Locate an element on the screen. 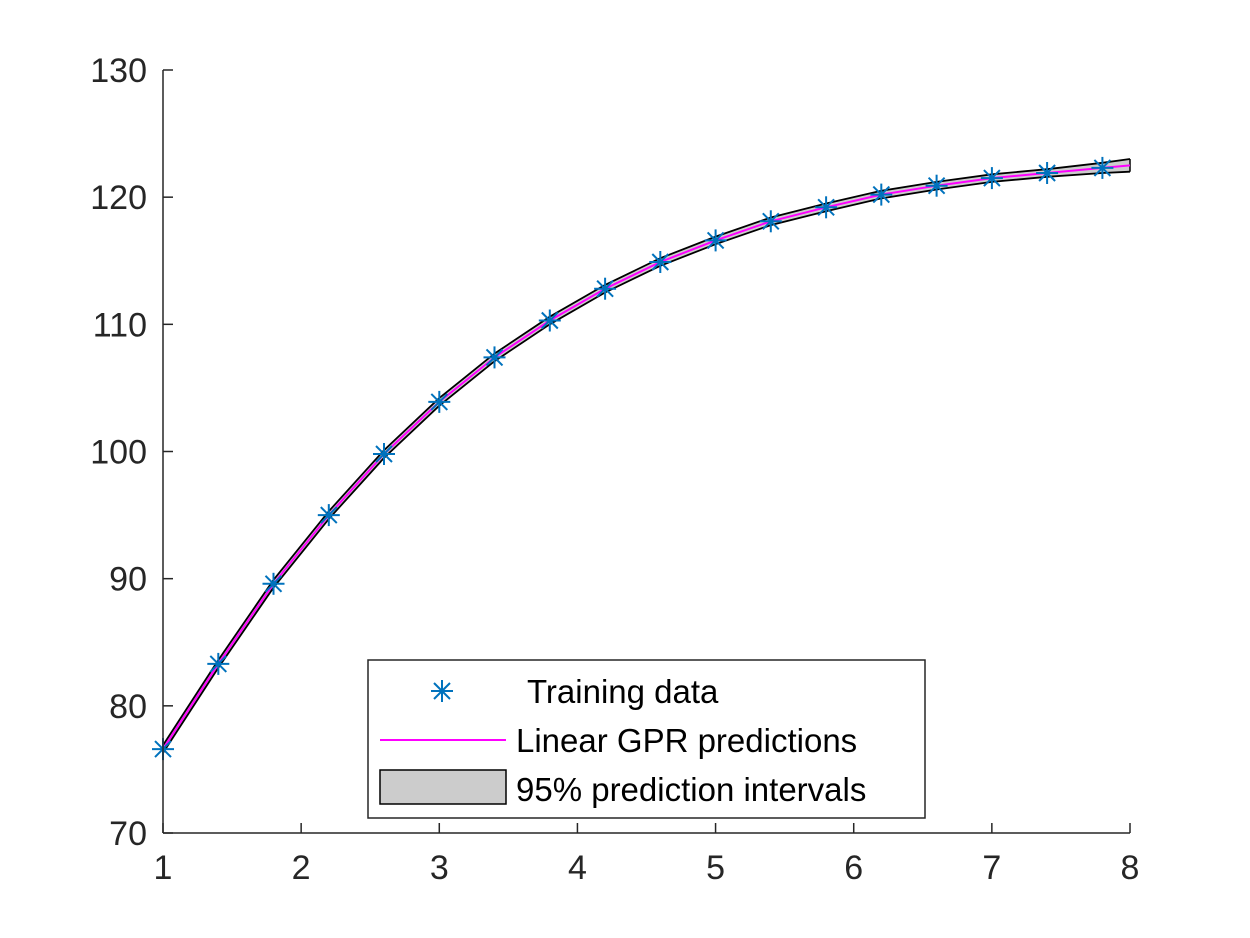  y-tick-label: 90 is located at coordinates (128, 580).